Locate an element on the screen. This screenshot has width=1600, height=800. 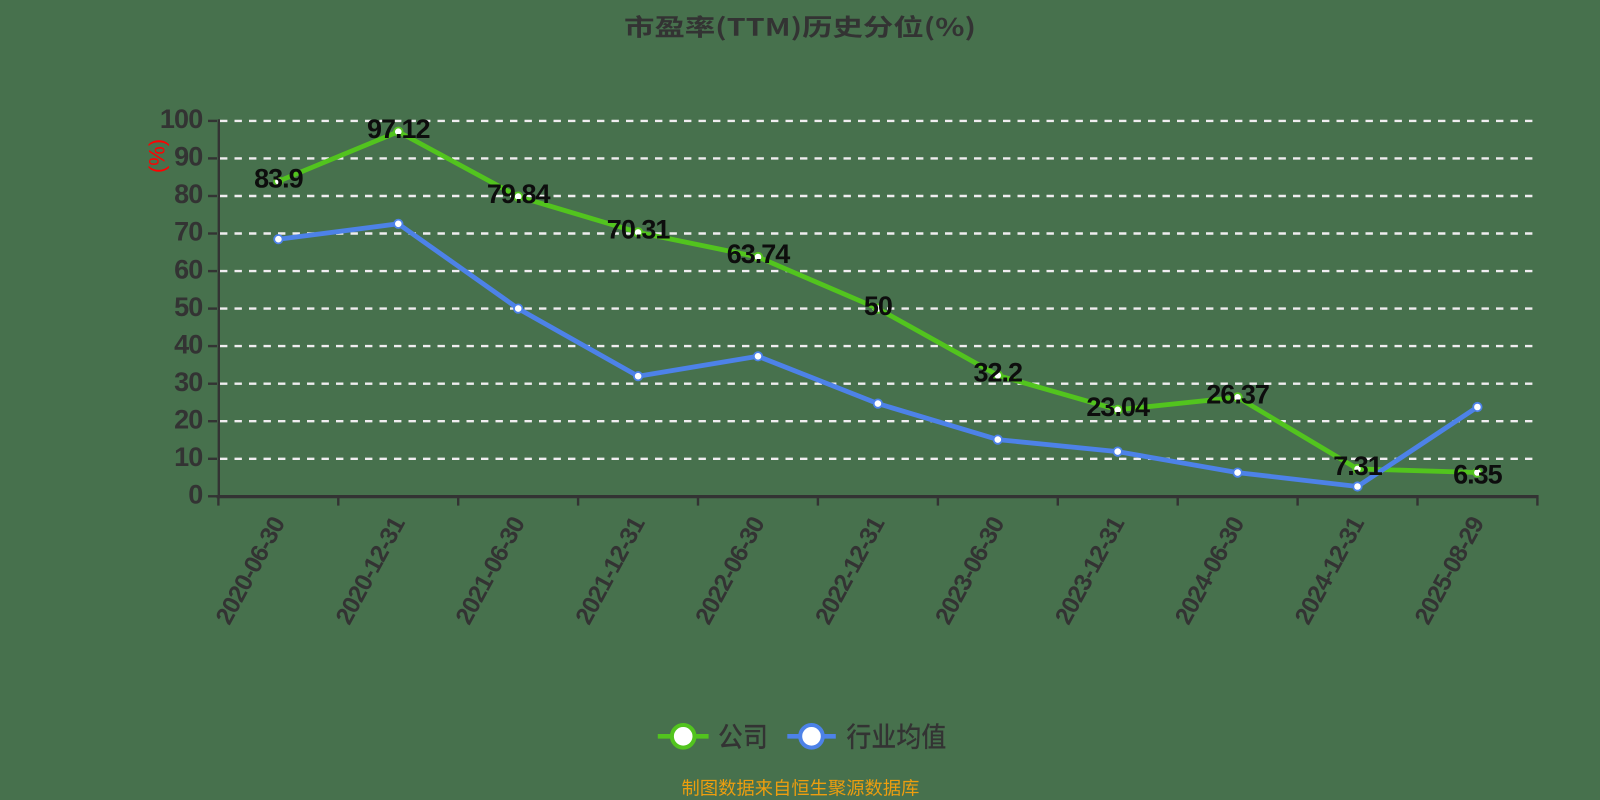
svg-text: 23.04 is located at coordinates (1118, 407).